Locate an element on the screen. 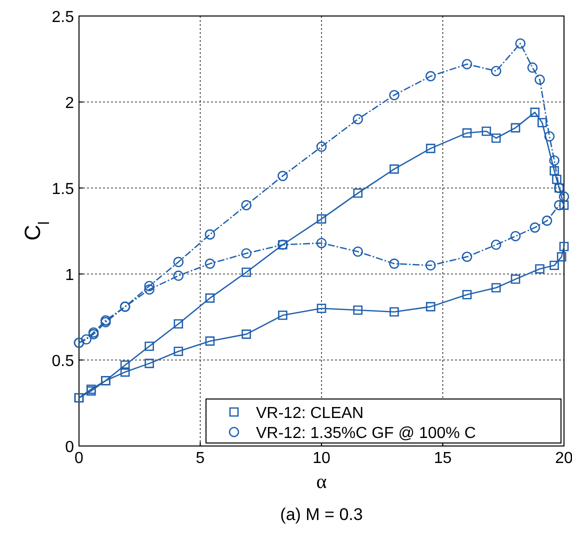  y-tick-label: 0.5 is located at coordinates (63, 361).